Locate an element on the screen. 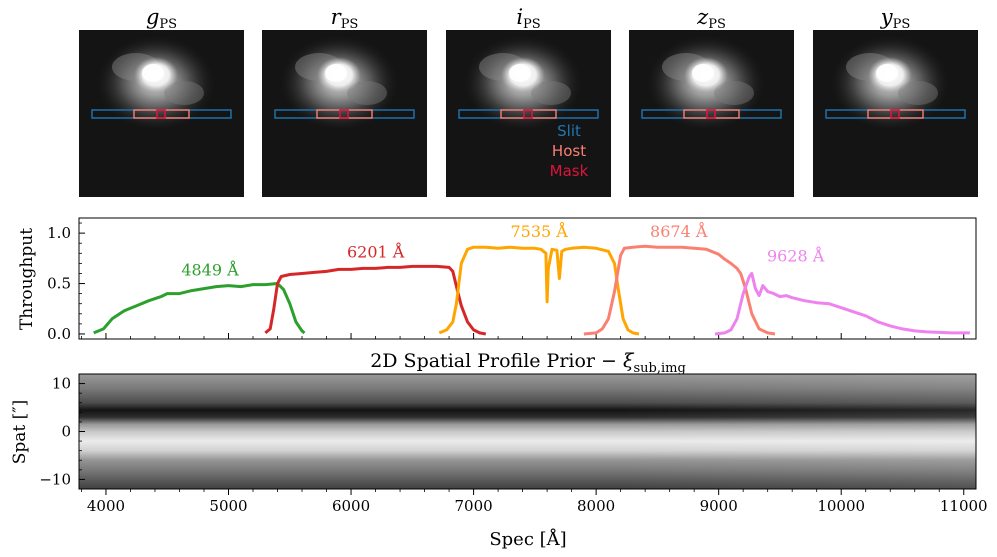  cutout-panel-i: iPS is located at coordinates (528, 101).